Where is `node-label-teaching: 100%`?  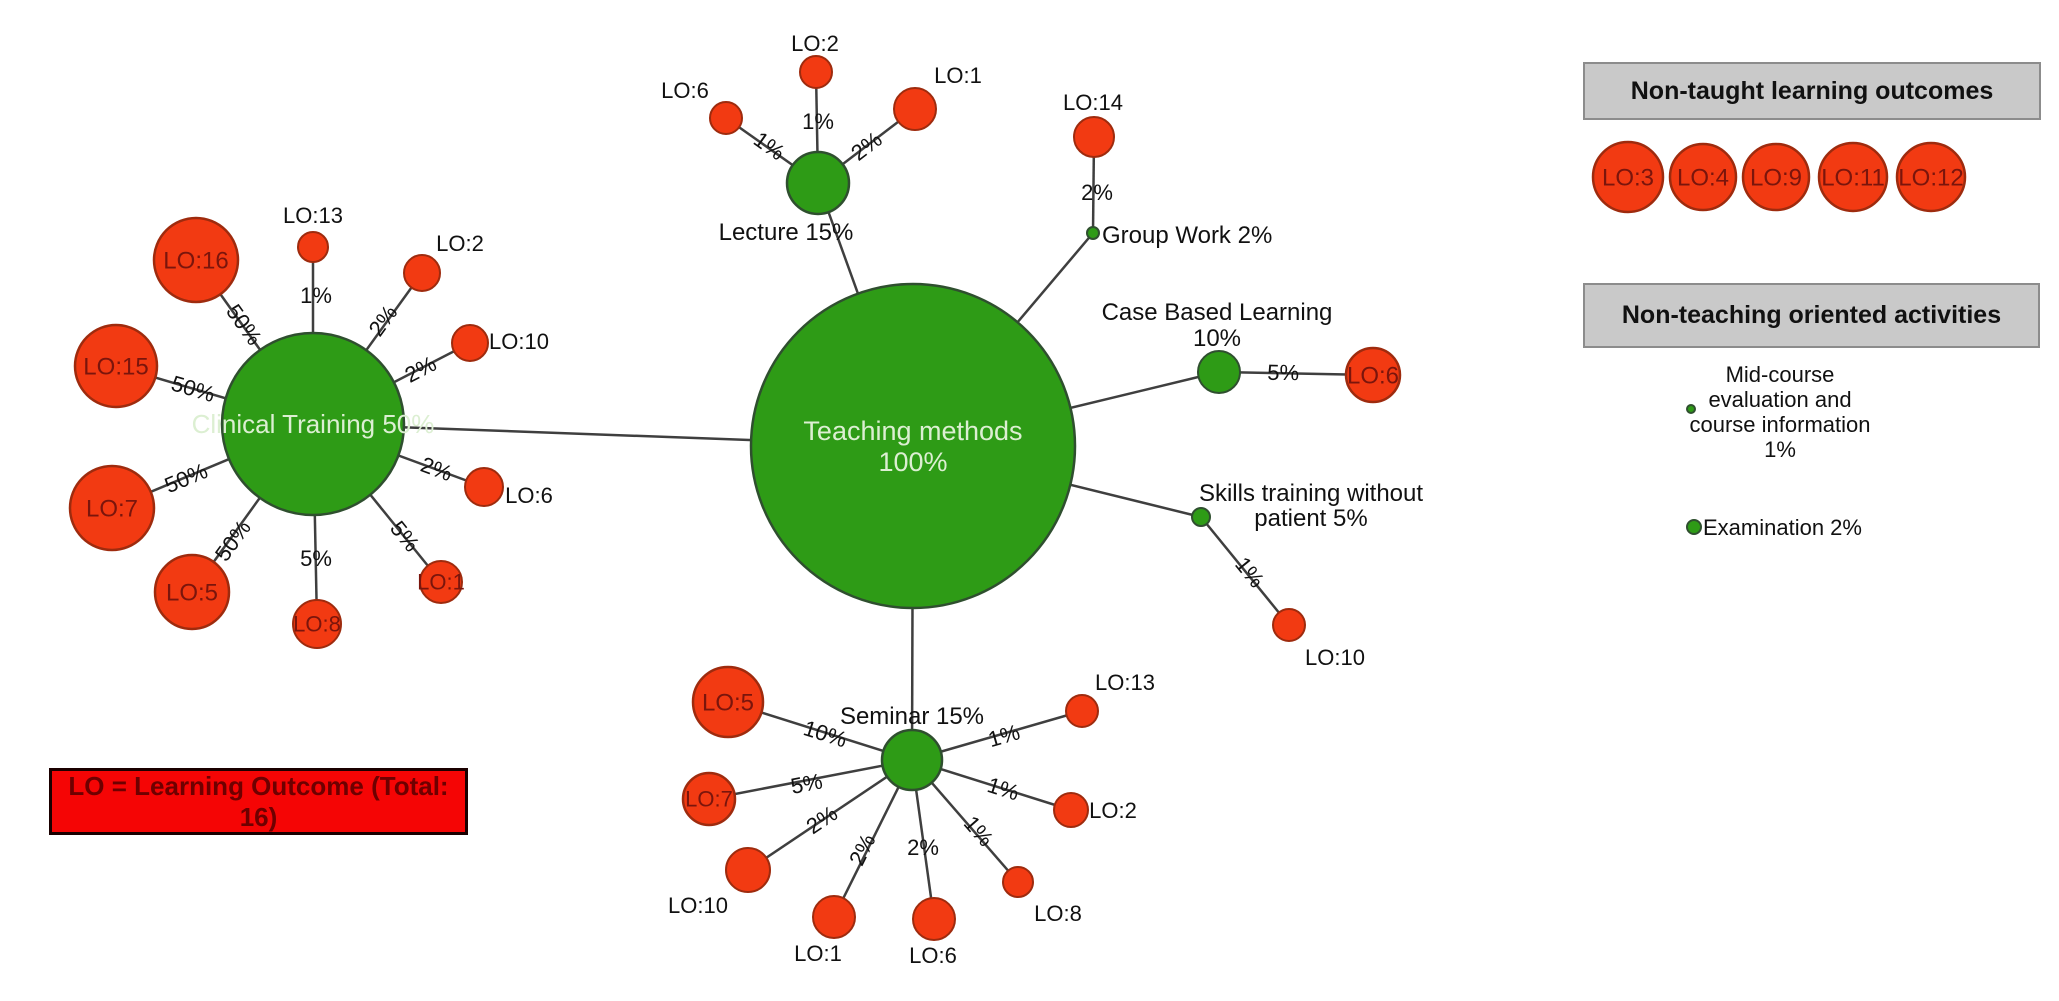 node-label-teaching: 100% is located at coordinates (912, 462).